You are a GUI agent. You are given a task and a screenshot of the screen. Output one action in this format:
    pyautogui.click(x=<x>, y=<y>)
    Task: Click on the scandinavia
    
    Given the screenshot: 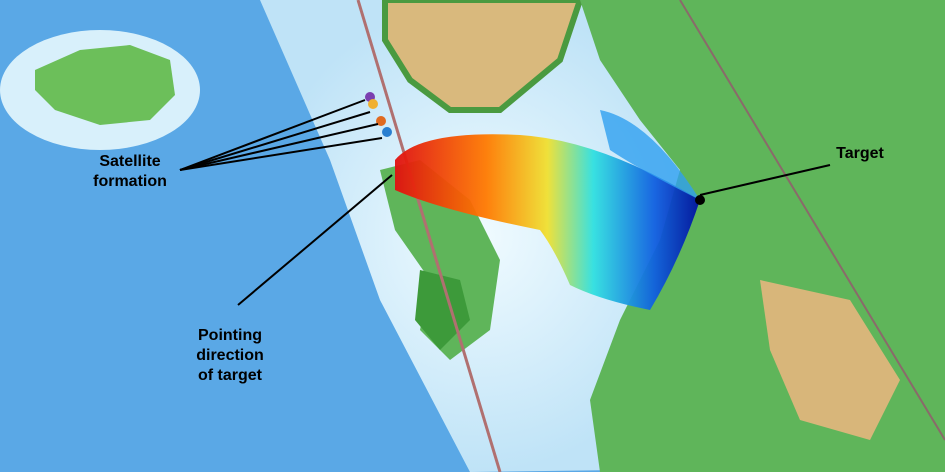 What is the action you would take?
    pyautogui.click(x=483, y=56)
    